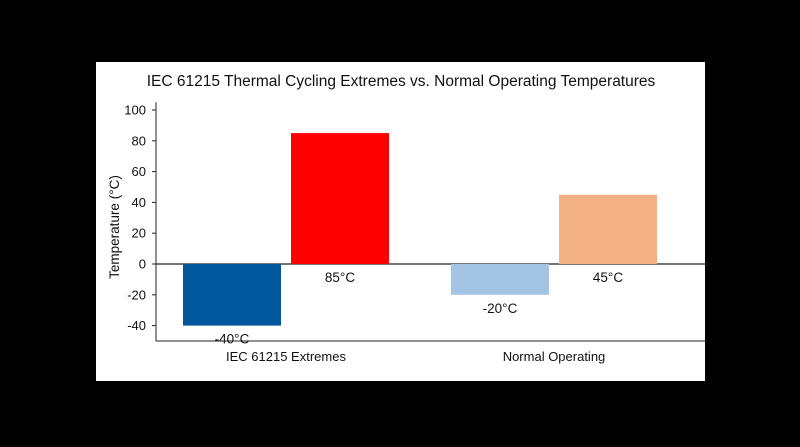 This screenshot has height=447, width=800. What do you see at coordinates (286, 356) in the screenshot?
I see `x-category-label: IEC 61215 Extremes` at bounding box center [286, 356].